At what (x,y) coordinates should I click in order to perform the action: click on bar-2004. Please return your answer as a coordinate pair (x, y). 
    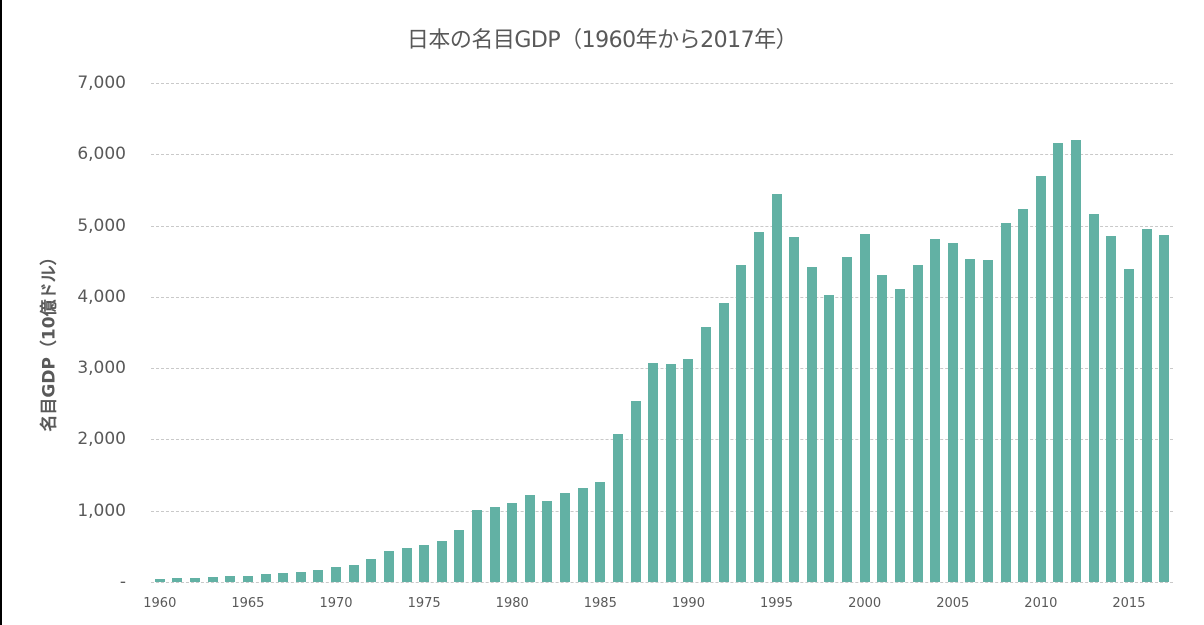
    Looking at the image, I should click on (935, 410).